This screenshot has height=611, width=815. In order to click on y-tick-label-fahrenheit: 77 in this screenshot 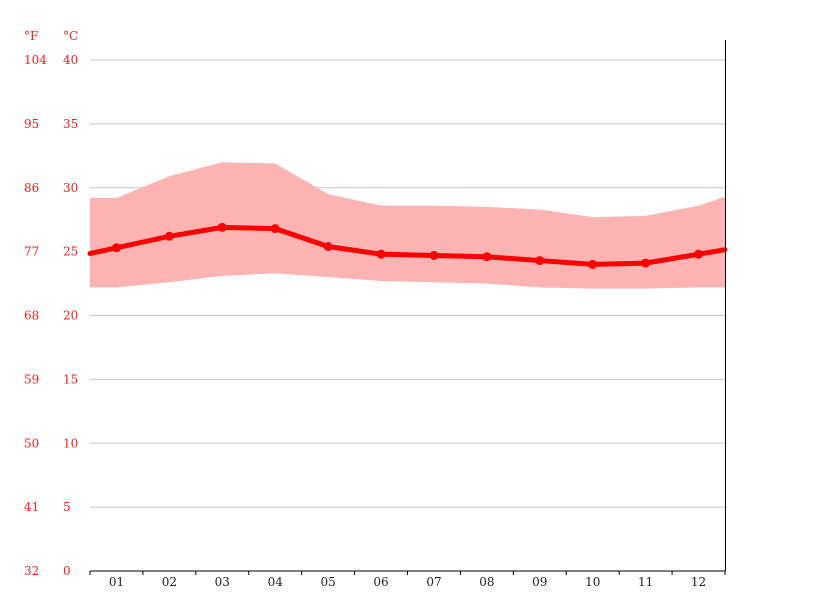, I will do `click(31, 252)`.